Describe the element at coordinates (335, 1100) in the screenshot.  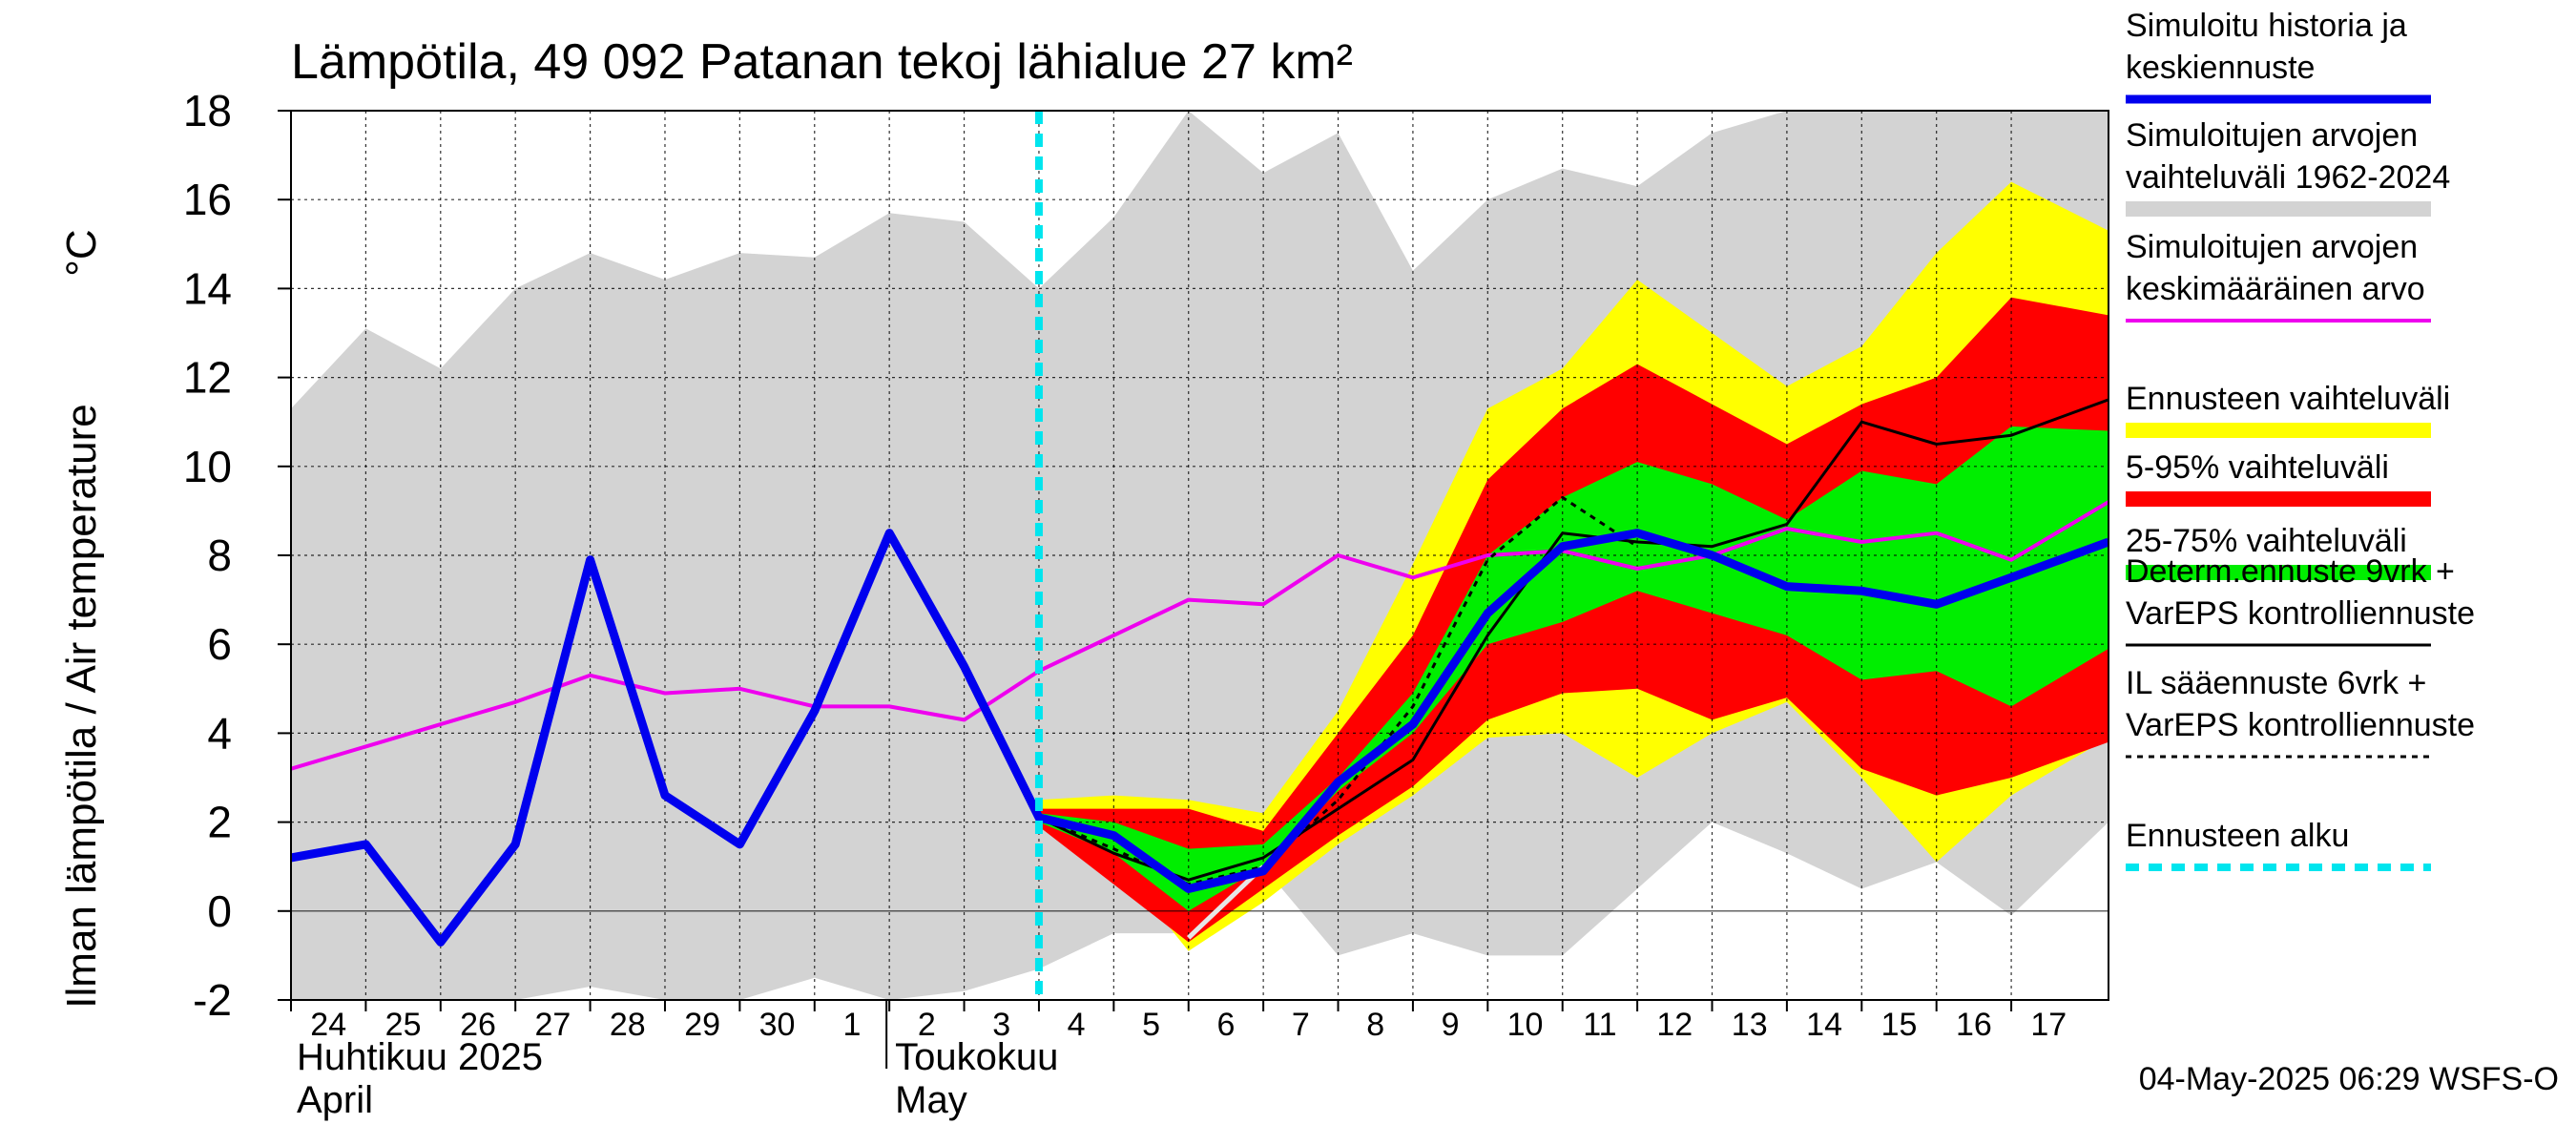
I see `month-label-en: April` at that location.